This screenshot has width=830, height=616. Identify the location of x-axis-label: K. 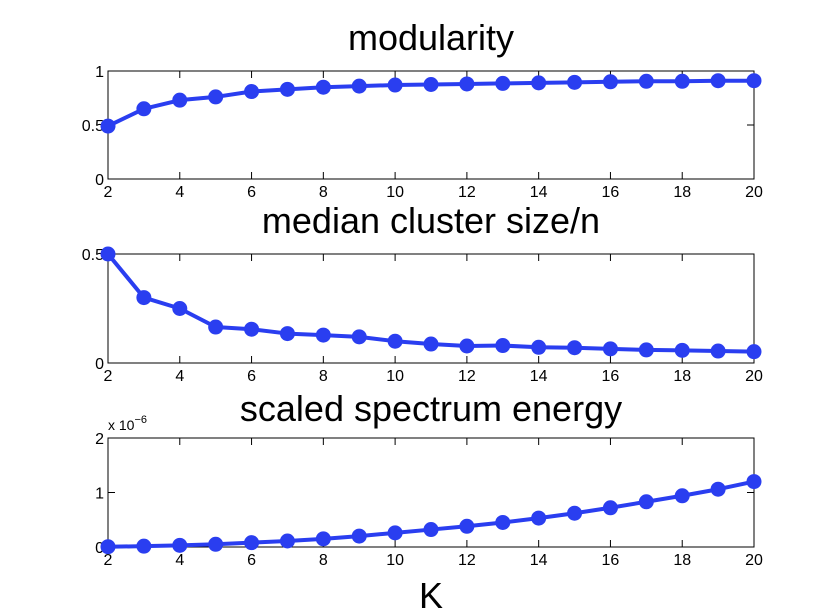
(431, 595).